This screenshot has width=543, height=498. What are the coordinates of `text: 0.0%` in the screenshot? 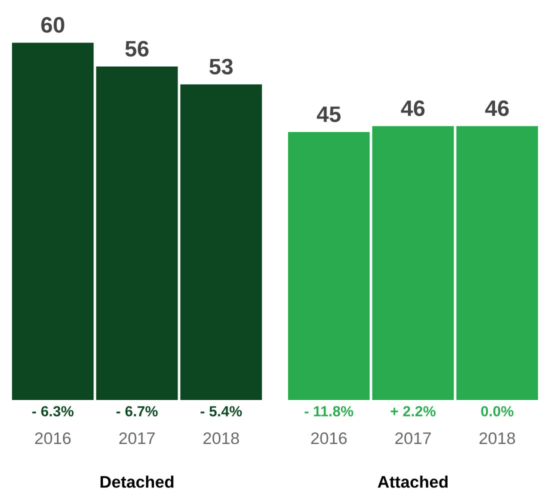 It's located at (497, 411).